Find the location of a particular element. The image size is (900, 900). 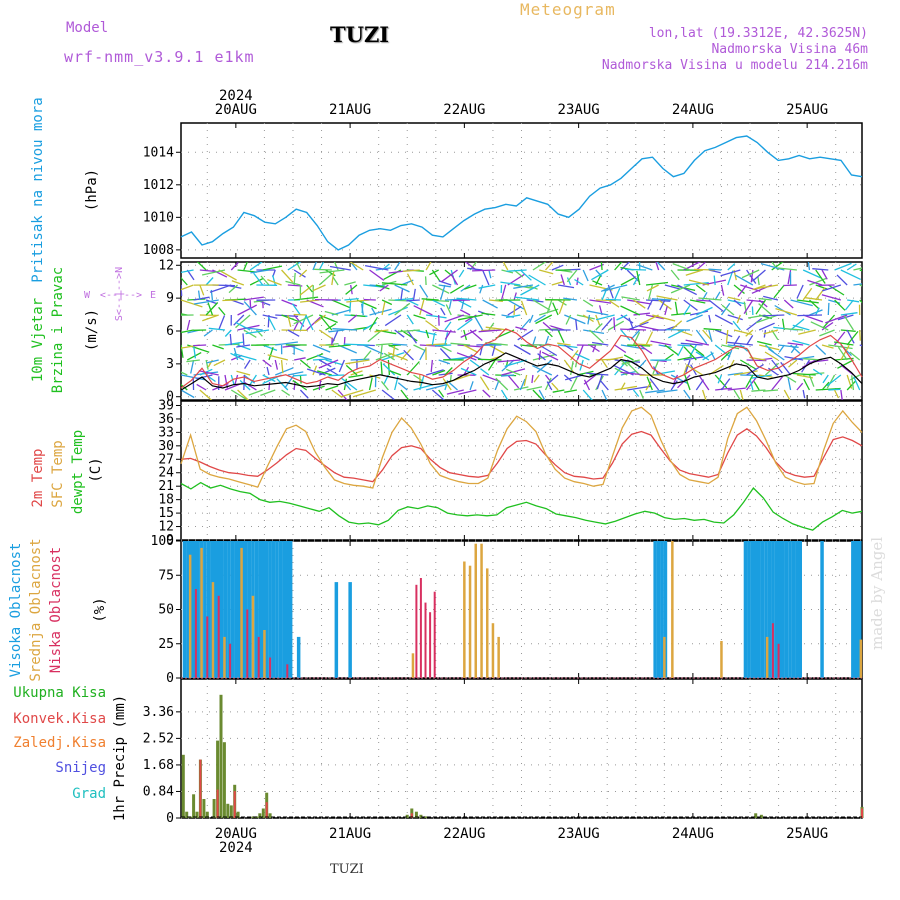

y-tick-label: 0 is located at coordinates (170, 397).